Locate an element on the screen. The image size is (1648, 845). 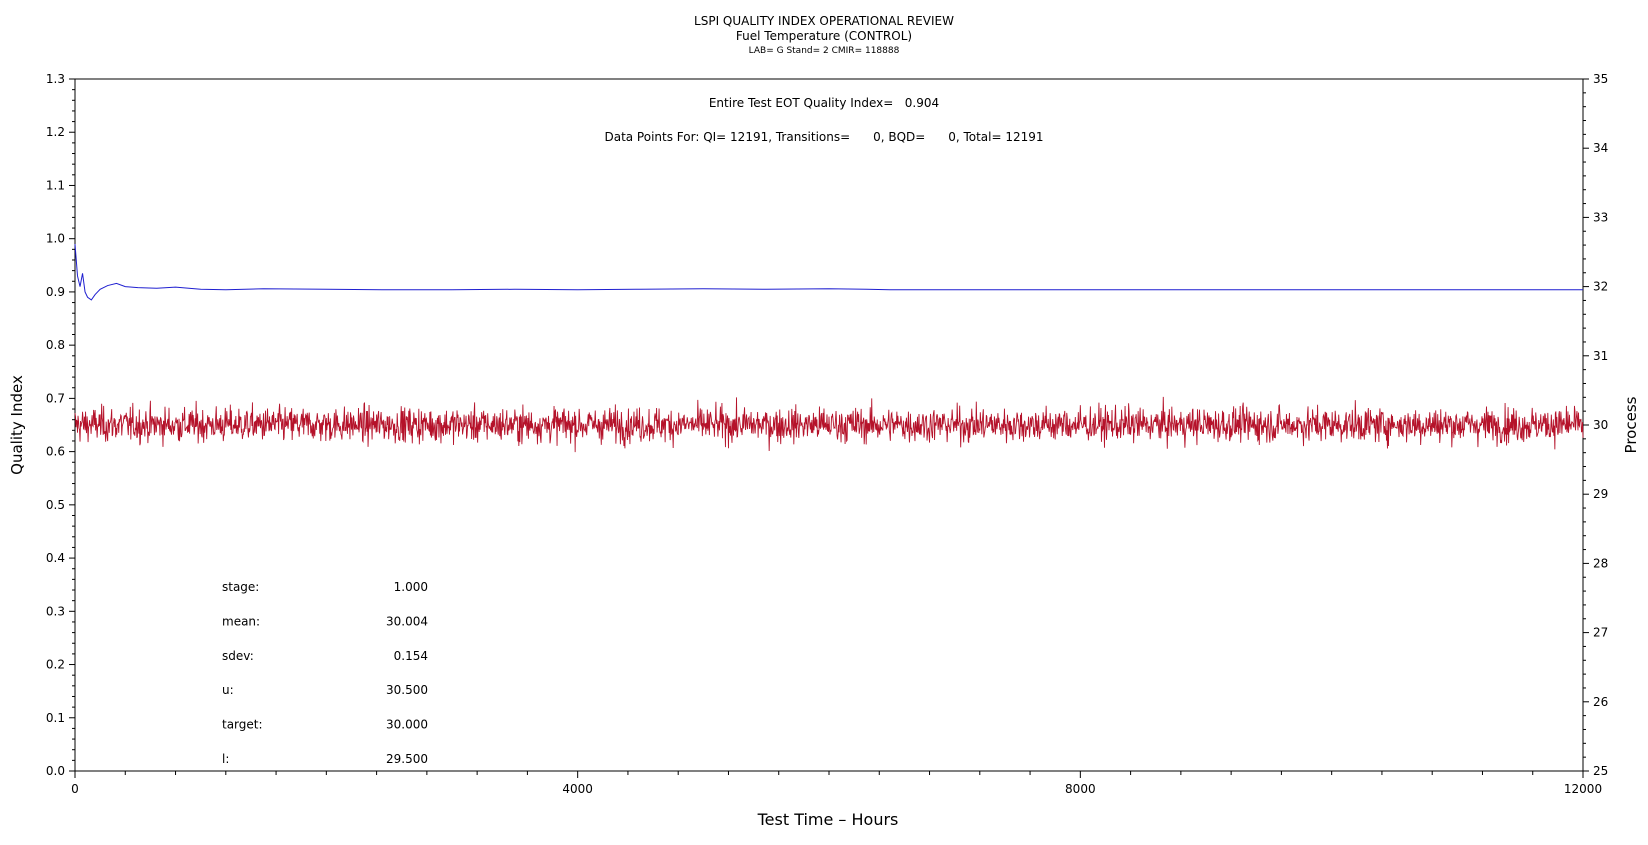
y-tick-label: 0.2 is located at coordinates (55, 665).